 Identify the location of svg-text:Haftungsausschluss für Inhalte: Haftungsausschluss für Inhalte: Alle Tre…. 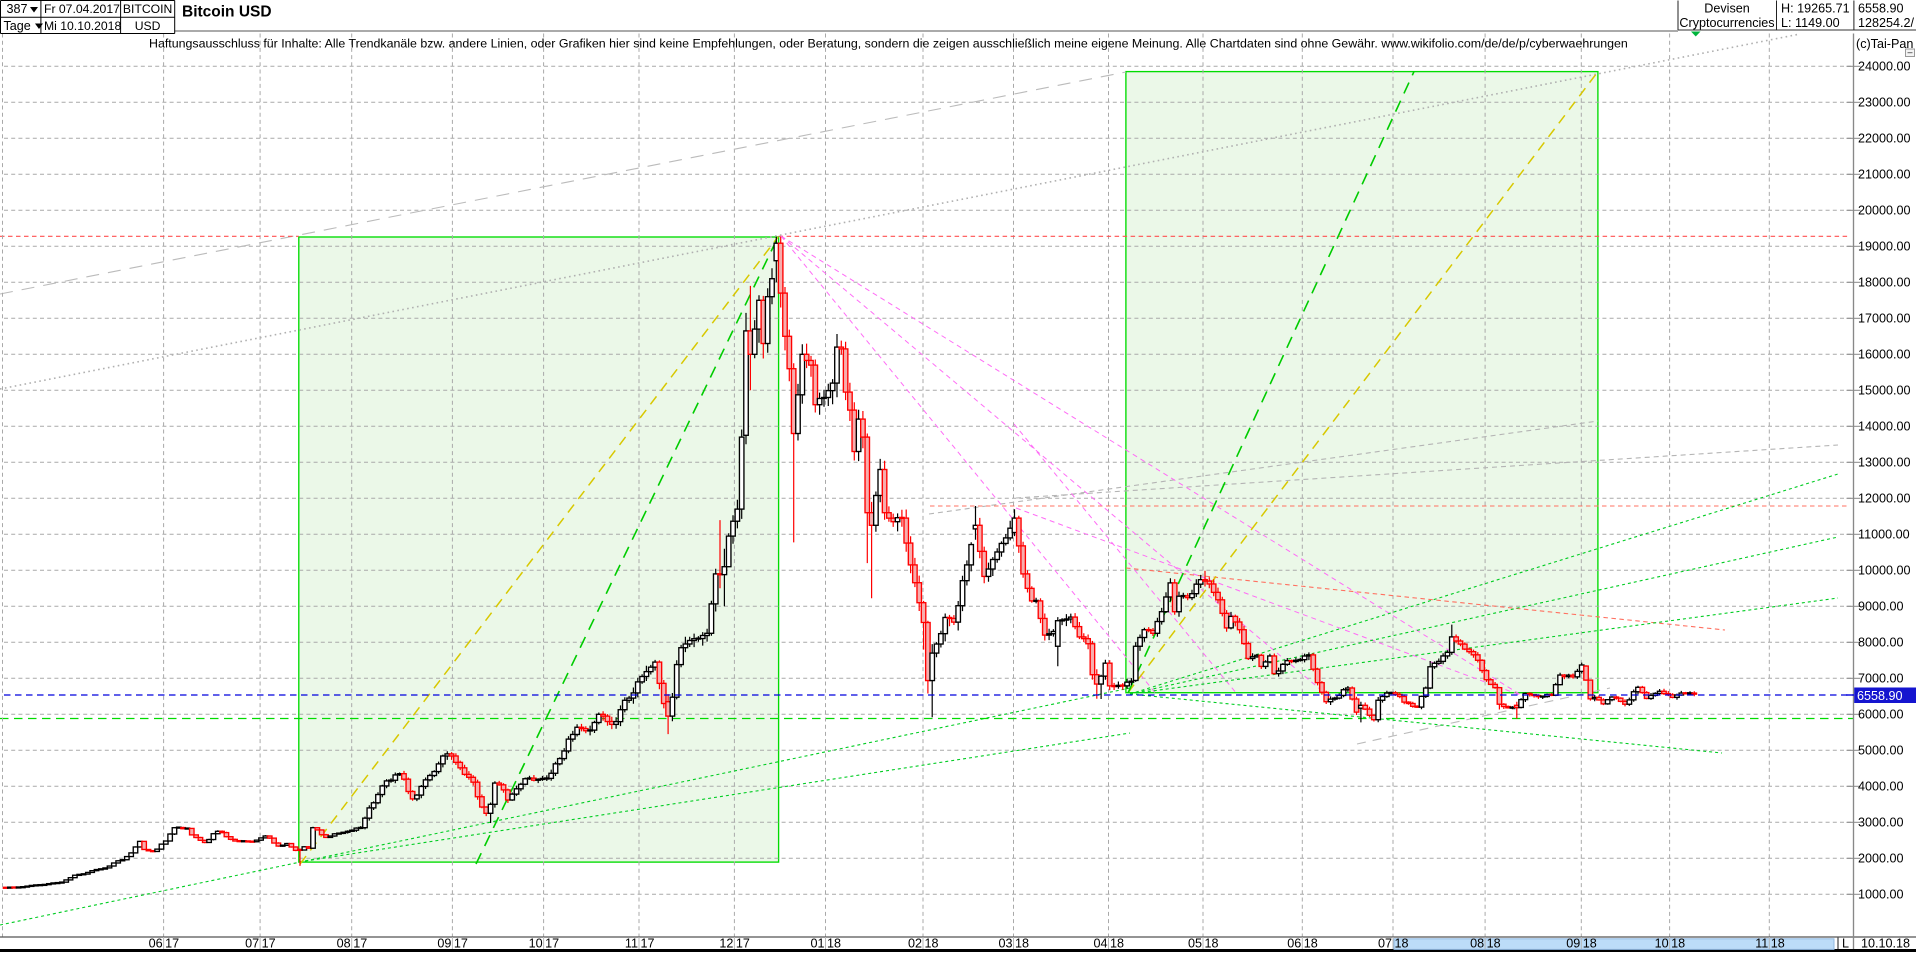
(888, 44).